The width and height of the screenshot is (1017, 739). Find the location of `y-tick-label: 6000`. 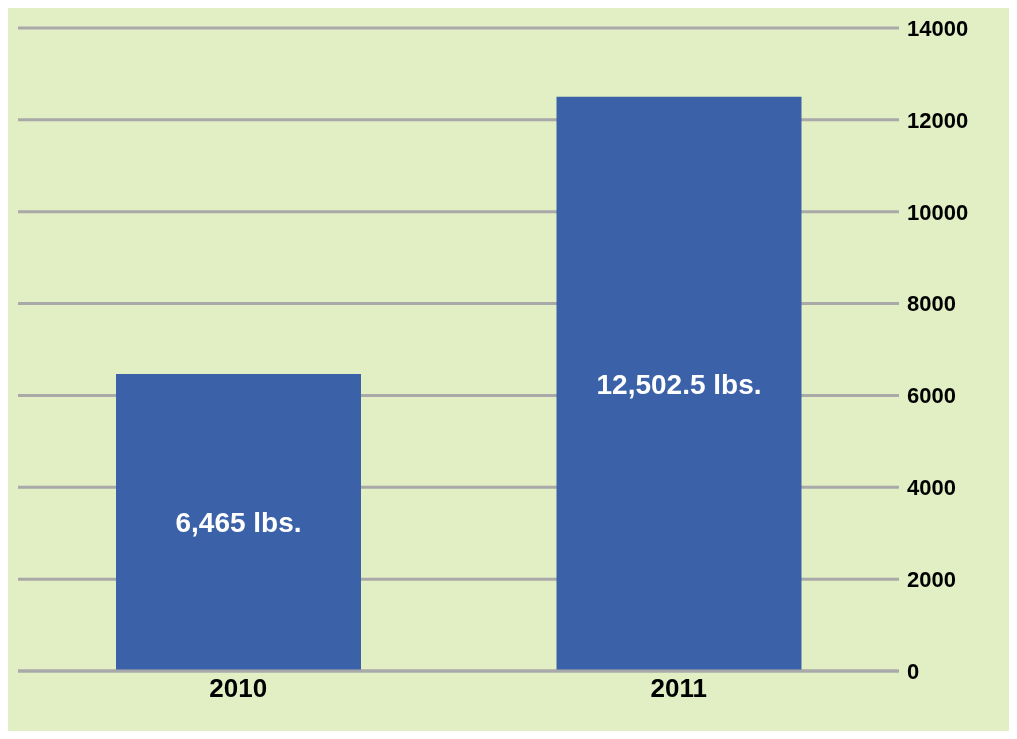

y-tick-label: 6000 is located at coordinates (931, 396).